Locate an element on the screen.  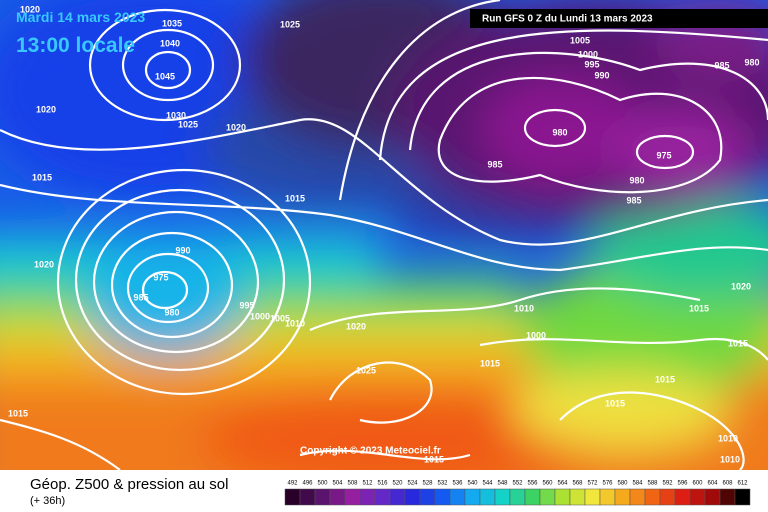
scale-label: 572 is located at coordinates (592, 484).